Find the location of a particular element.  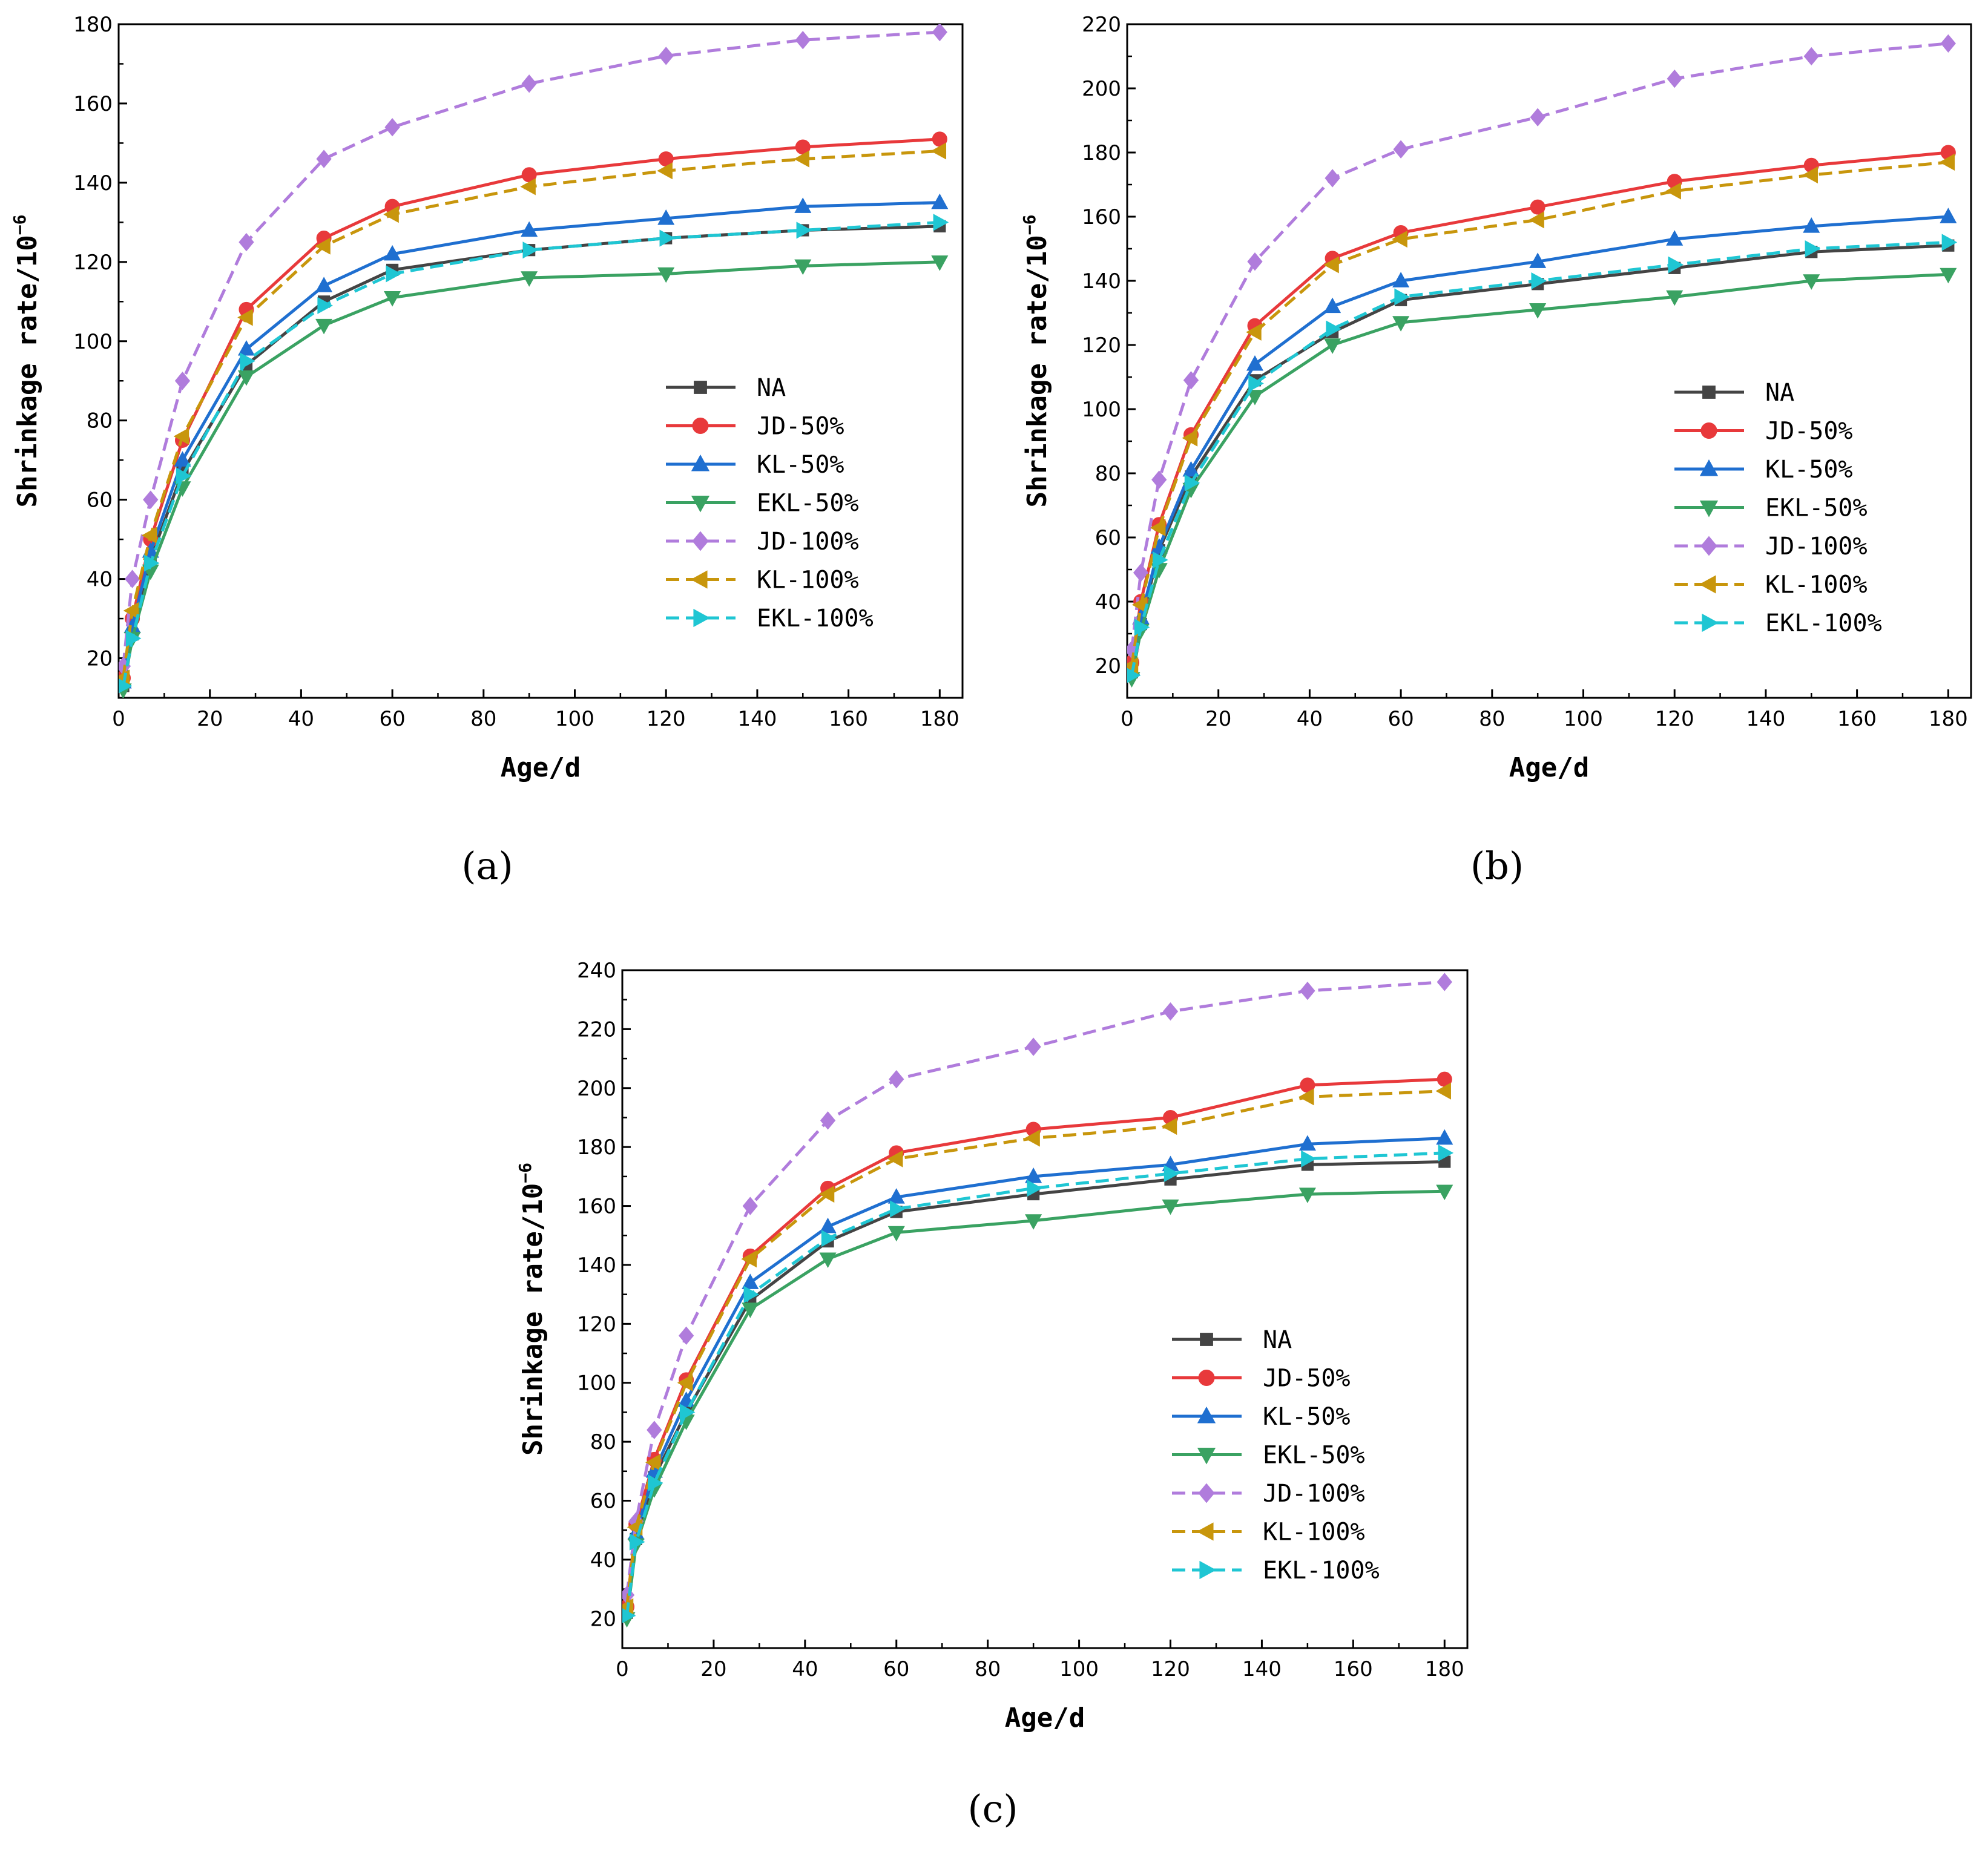

series-line-ekl-100pct is located at coordinates (1539, 458).